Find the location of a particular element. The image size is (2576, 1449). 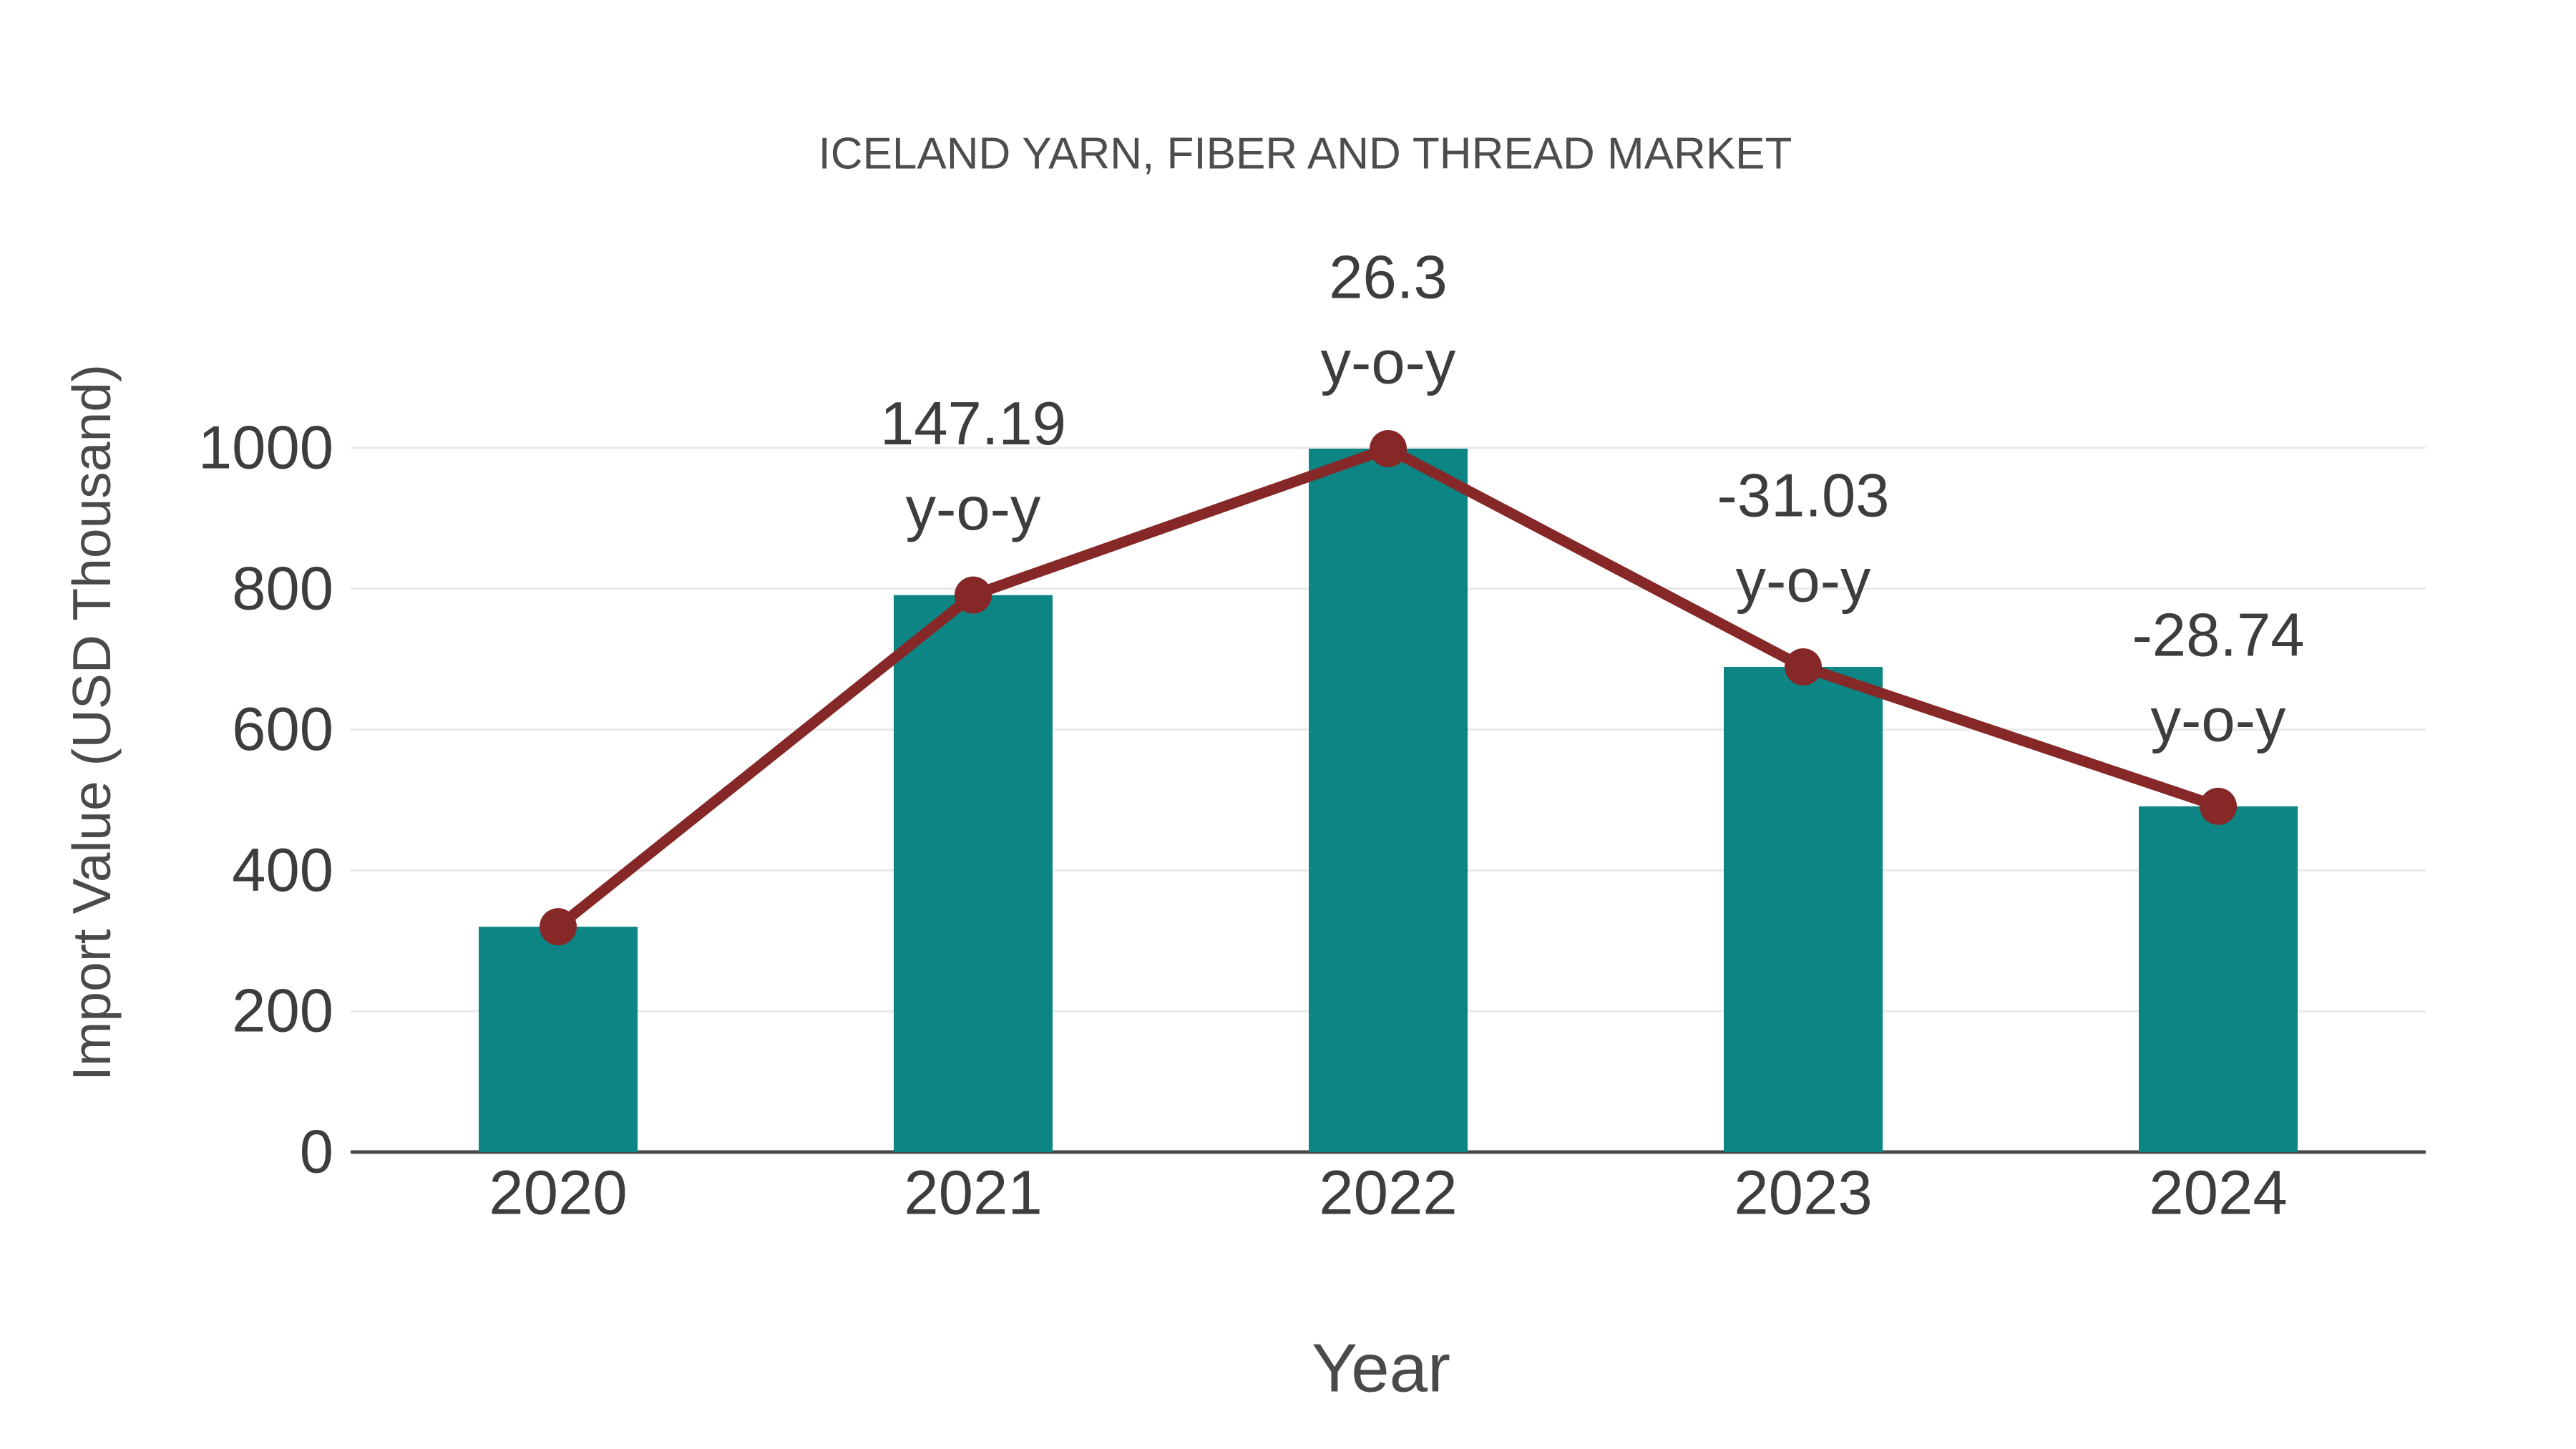

chart-title: ICELAND YARN, FIBER AND THREAD MARKET is located at coordinates (1305, 154).